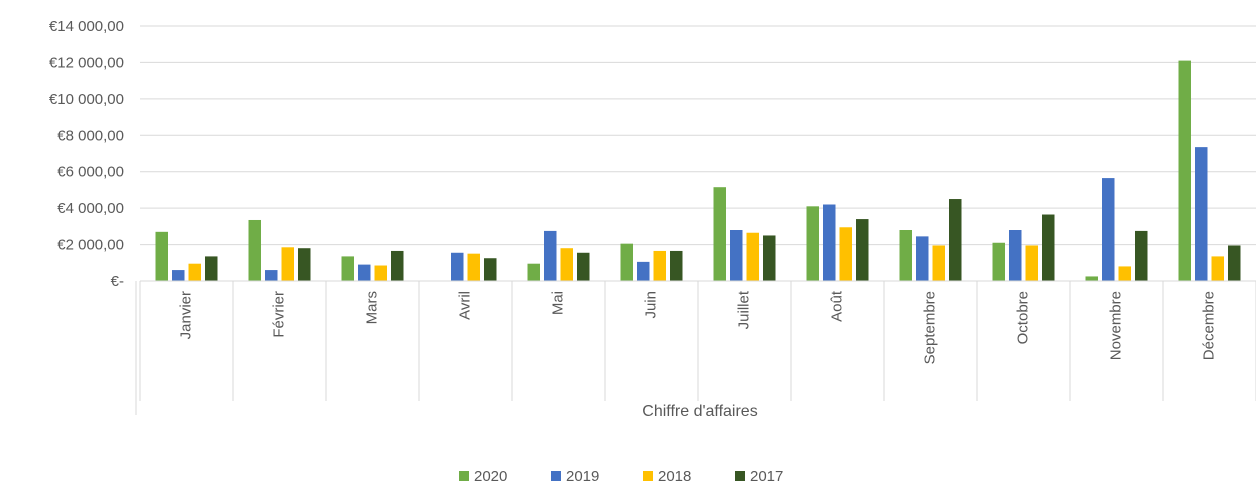  What do you see at coordinates (862, 250) in the screenshot?
I see `bar-2017-août` at bounding box center [862, 250].